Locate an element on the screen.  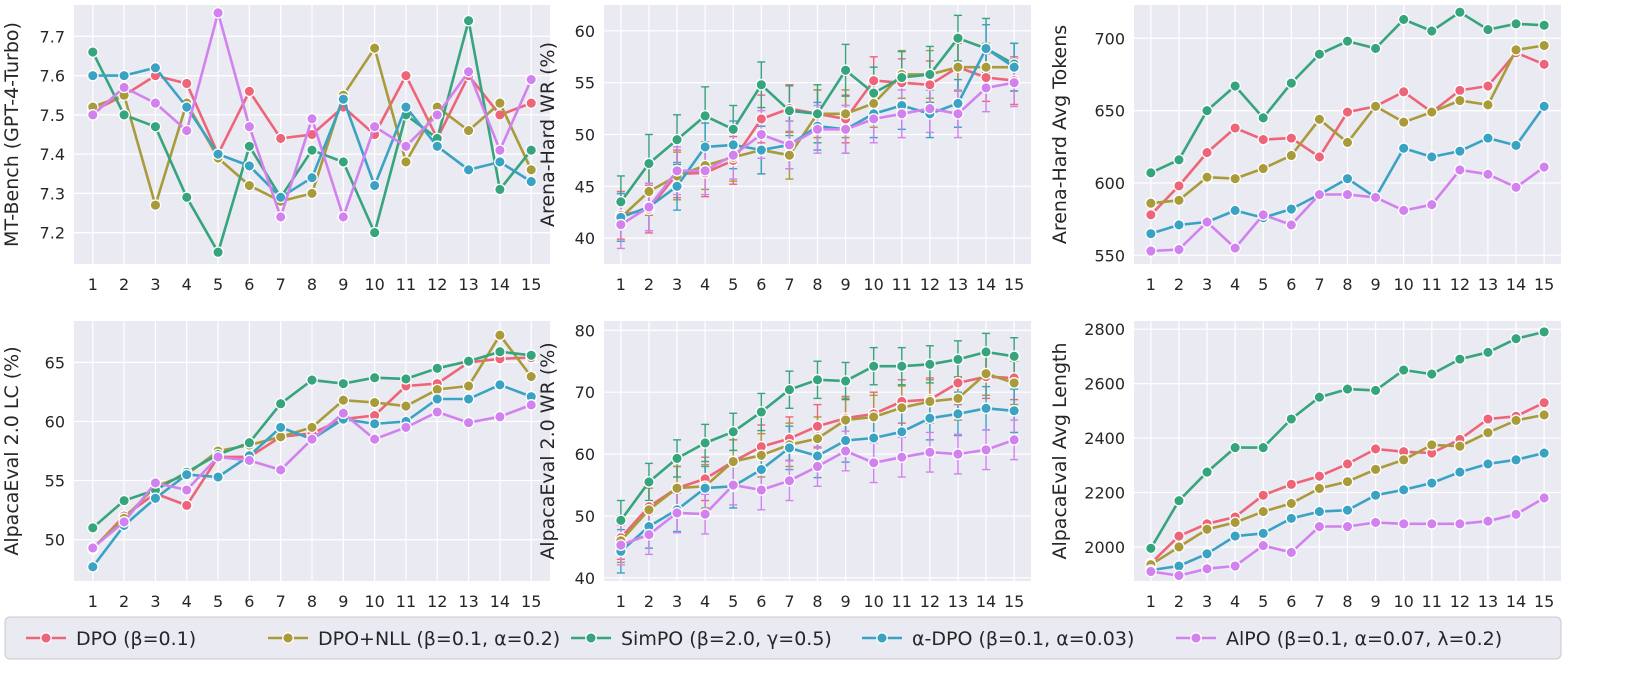
x-tick-label: 7 is located at coordinates (281, 284).